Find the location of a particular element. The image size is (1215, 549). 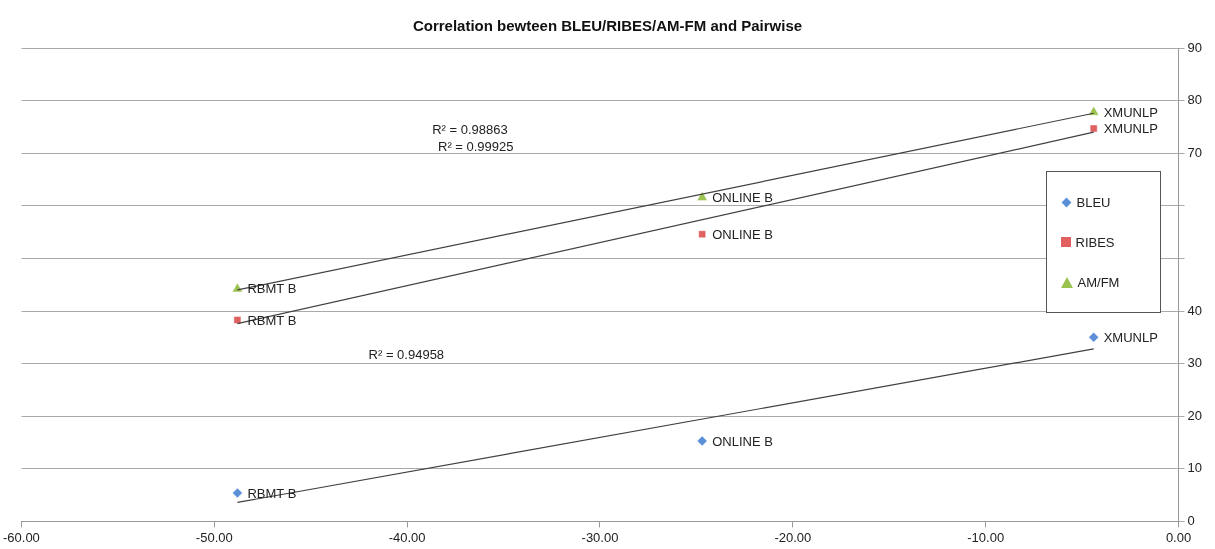

x-tick-label: -60.00 is located at coordinates (21, 537).